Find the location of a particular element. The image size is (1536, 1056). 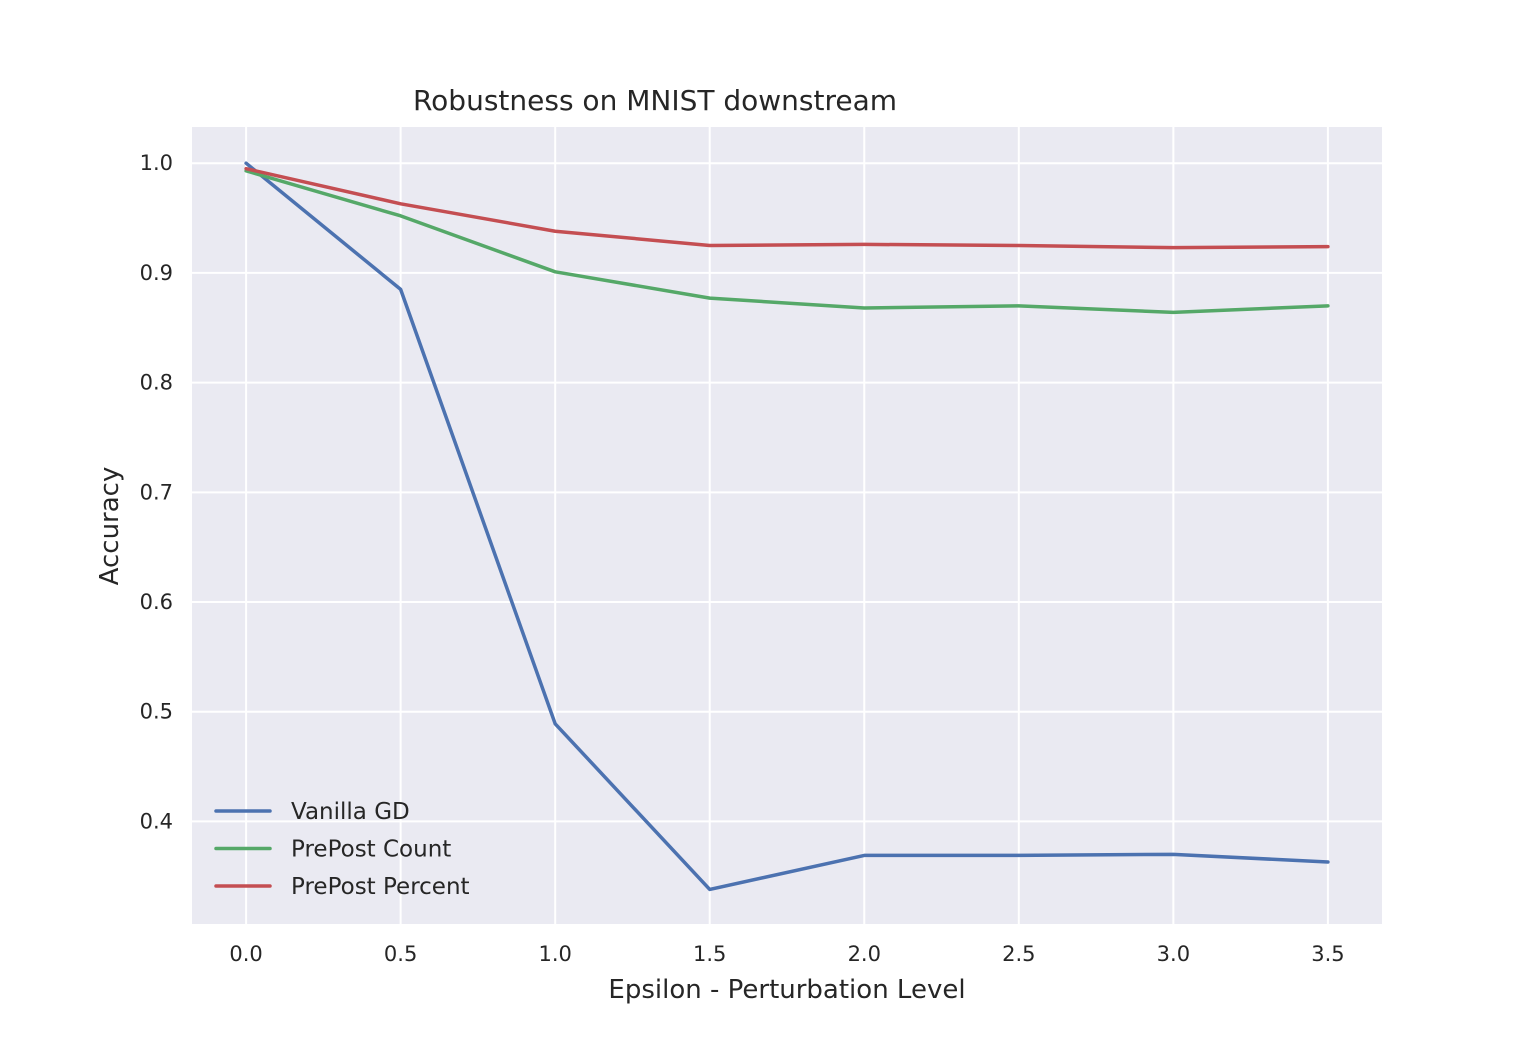

series-line-prepost-count is located at coordinates (787, 242).